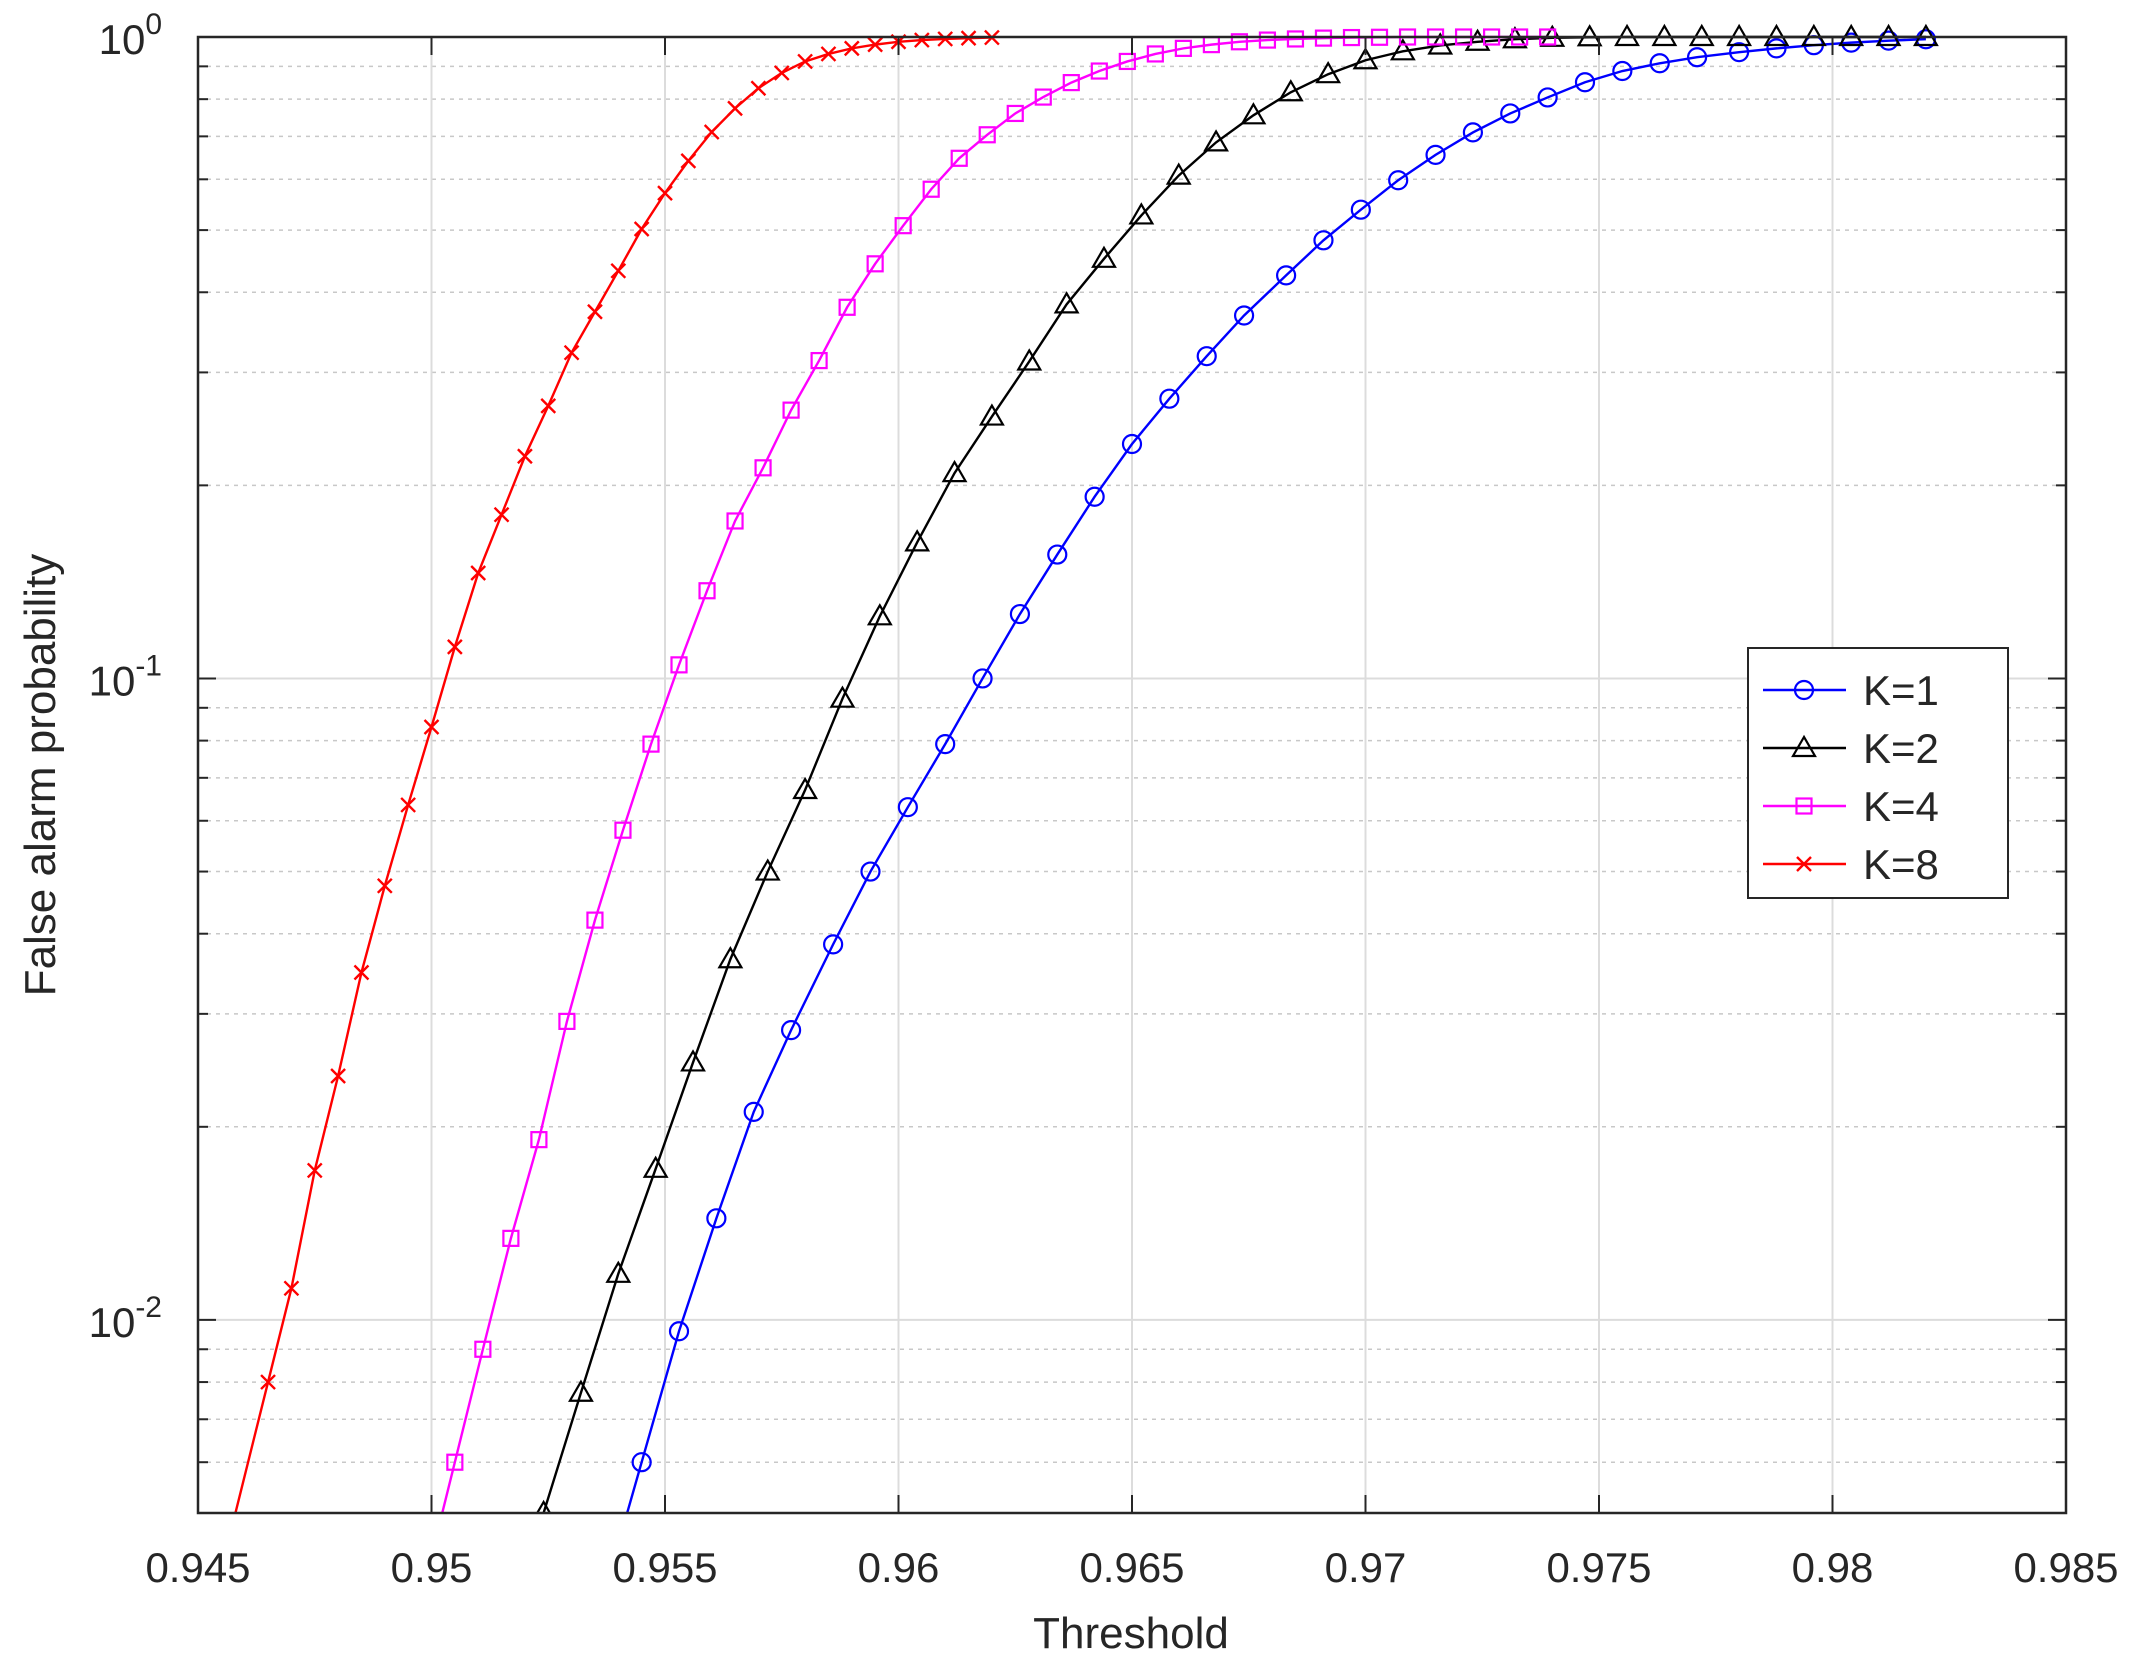 Image resolution: width=2135 pixels, height=1666 pixels. I want to click on legend-label: K=2, so click(1901, 748).